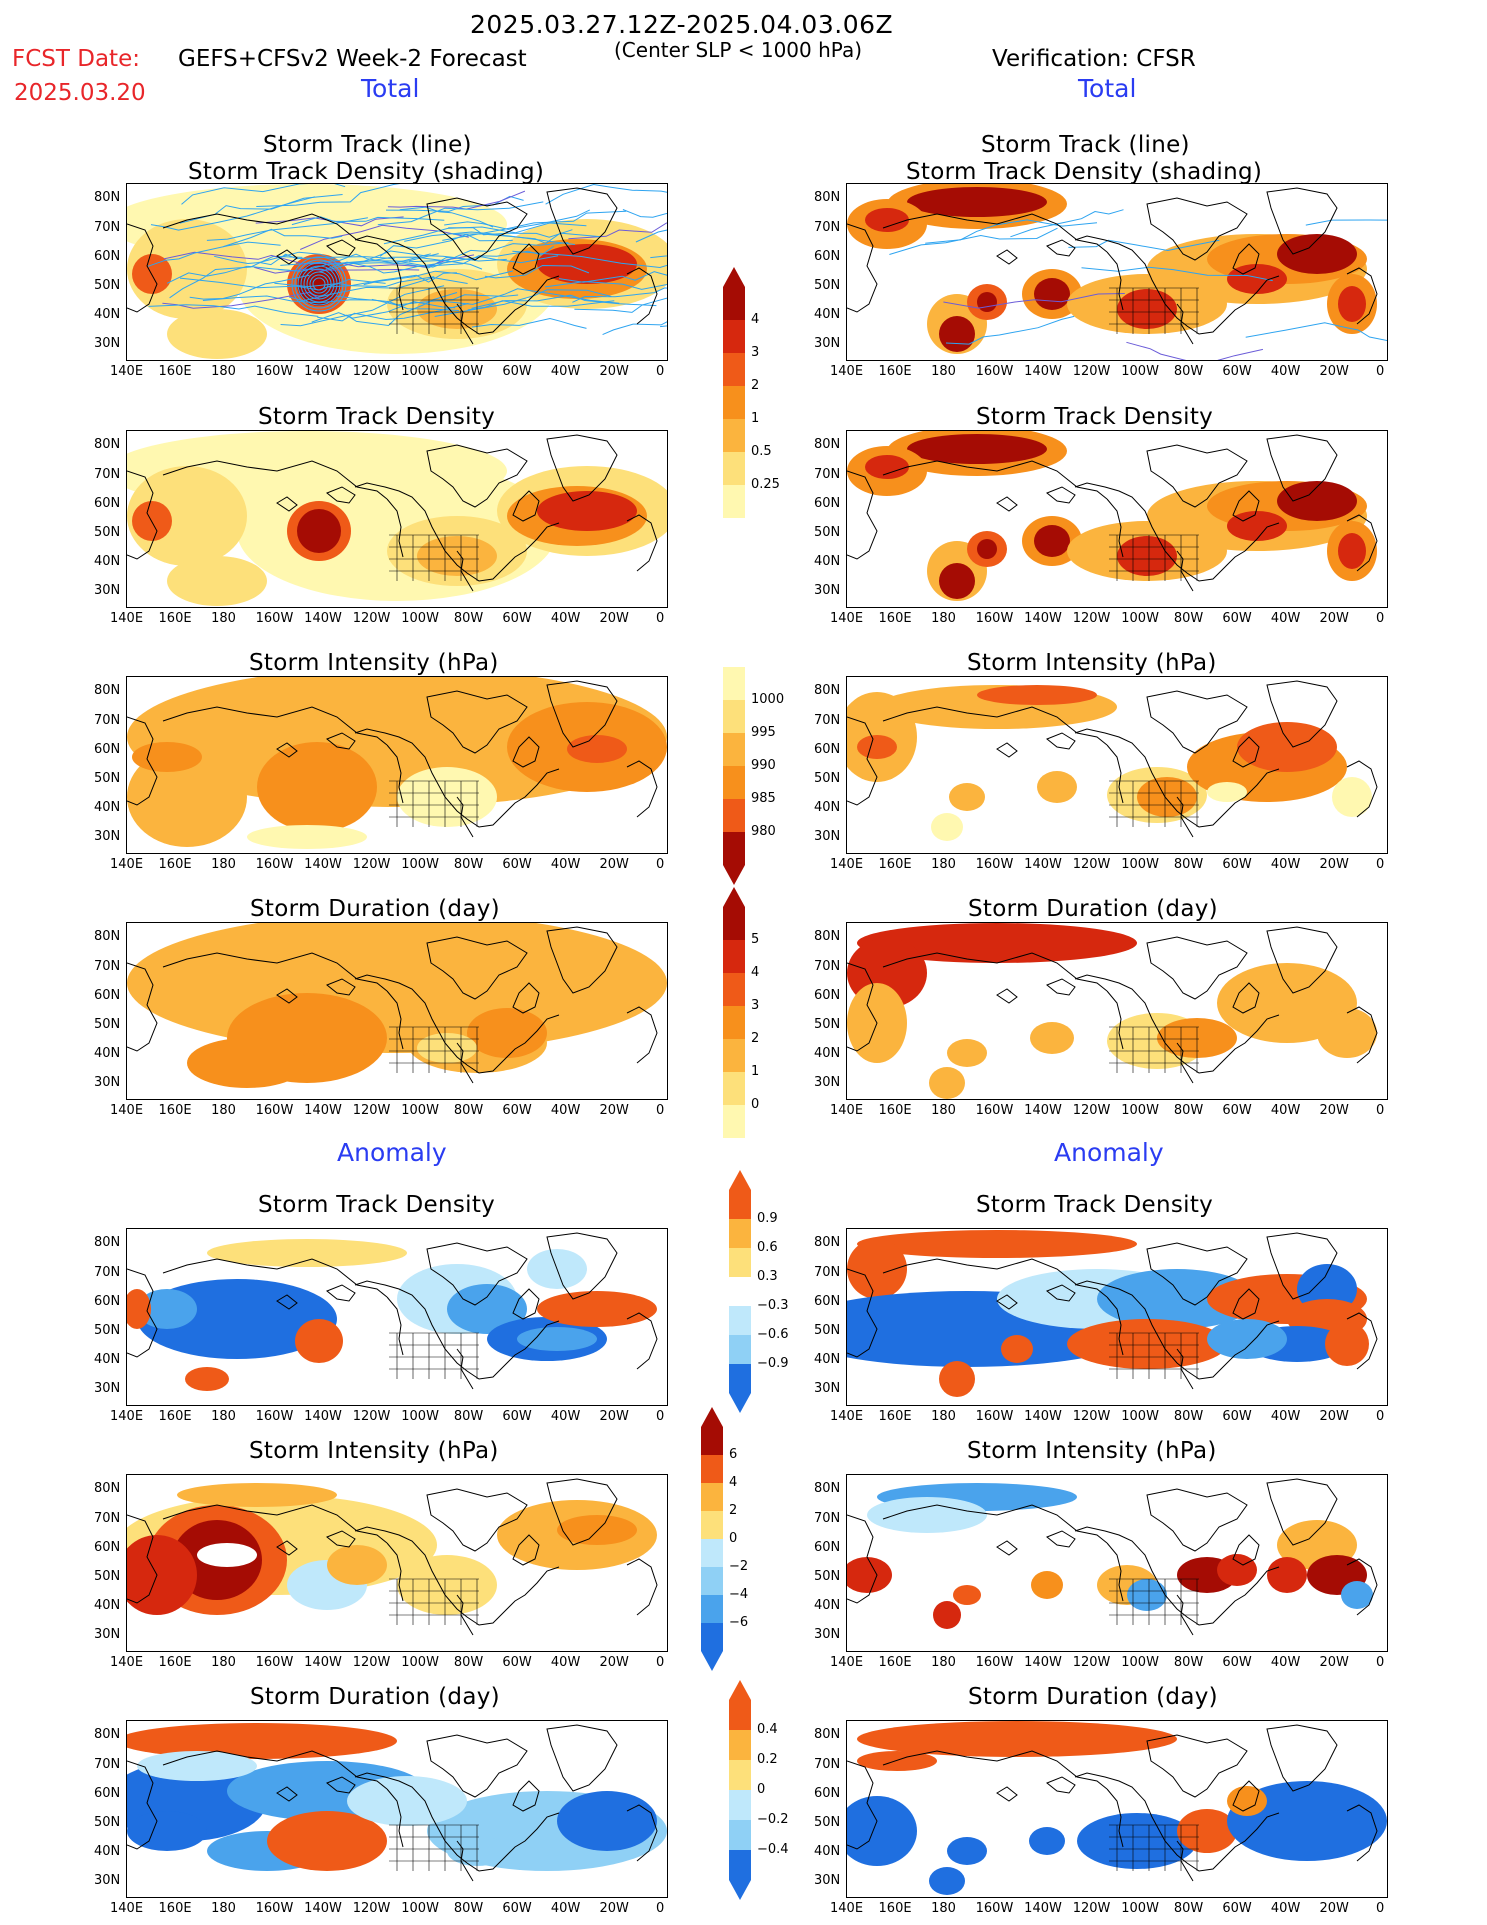 The height and width of the screenshot is (1925, 1487). What do you see at coordinates (768, 699) in the screenshot?
I see `colorbar-intensity-label: 1000` at bounding box center [768, 699].